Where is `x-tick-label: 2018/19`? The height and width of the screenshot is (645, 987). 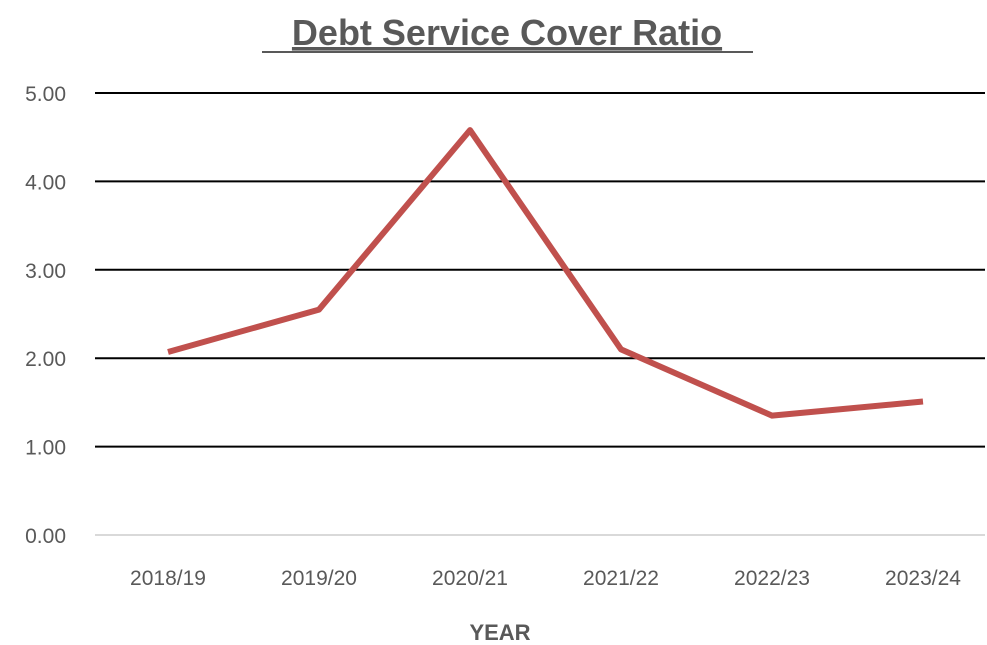
x-tick-label: 2018/19 is located at coordinates (168, 578).